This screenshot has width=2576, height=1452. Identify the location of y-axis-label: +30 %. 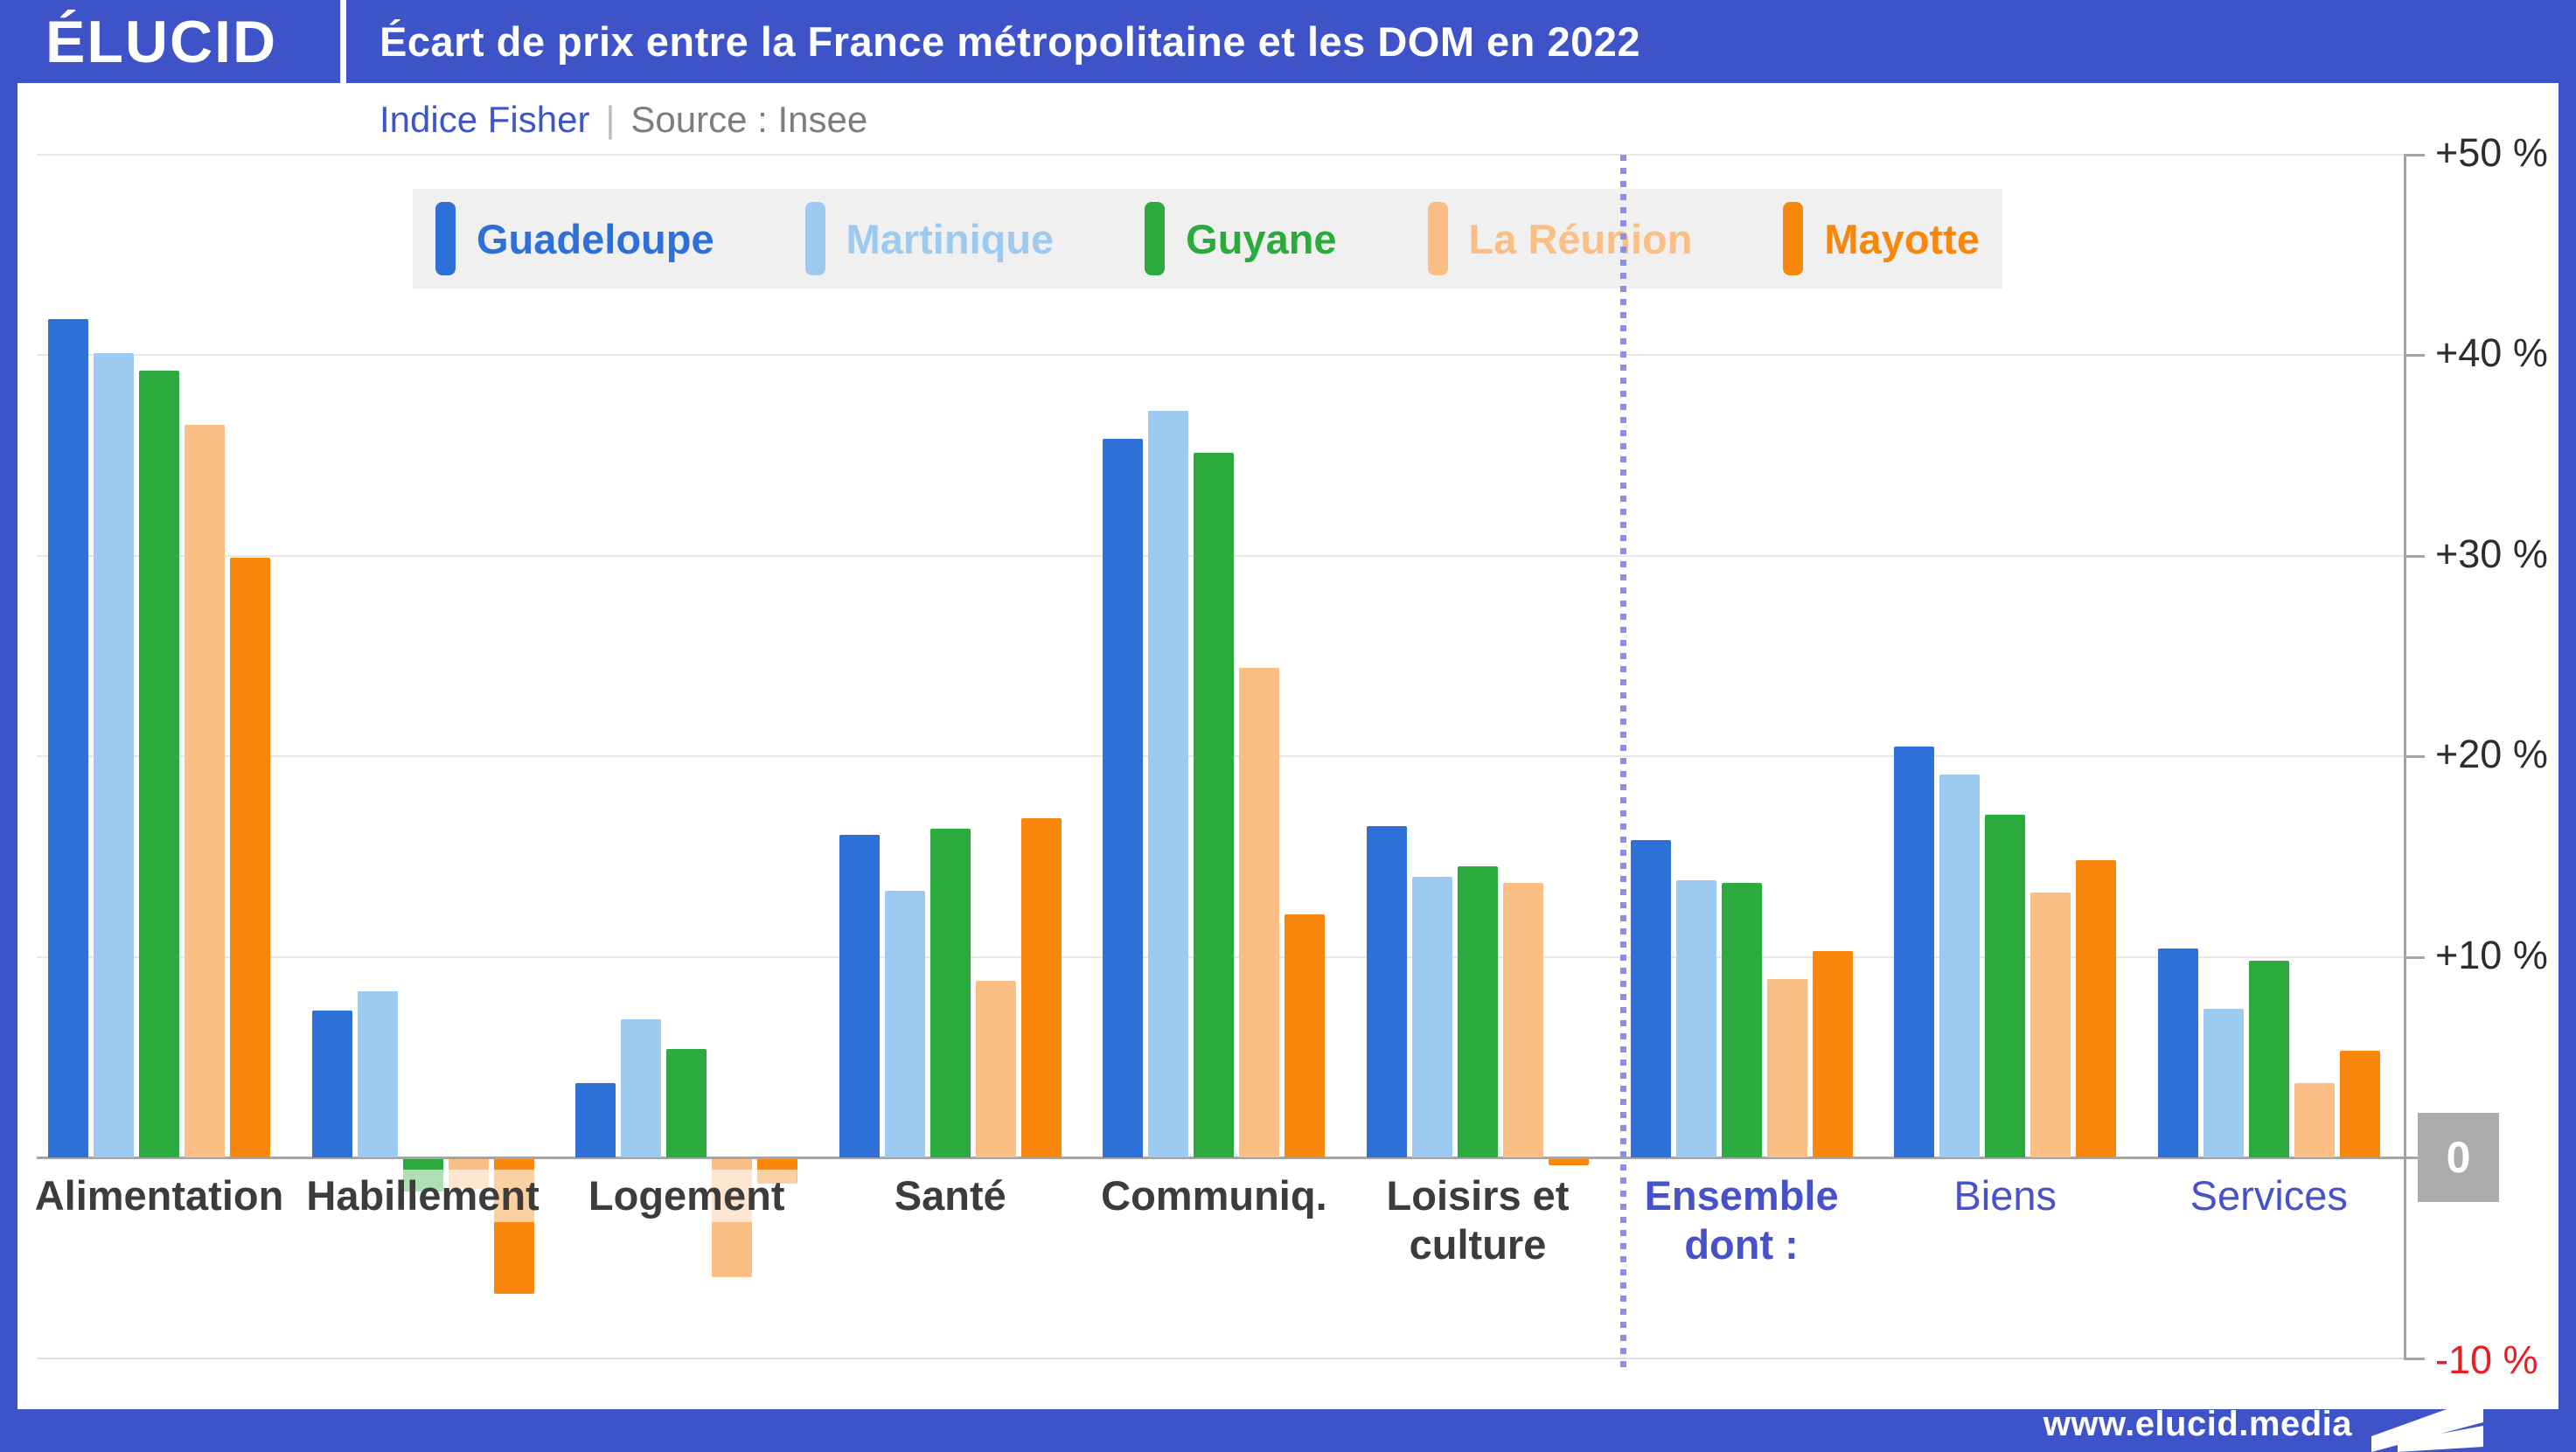
(2491, 554).